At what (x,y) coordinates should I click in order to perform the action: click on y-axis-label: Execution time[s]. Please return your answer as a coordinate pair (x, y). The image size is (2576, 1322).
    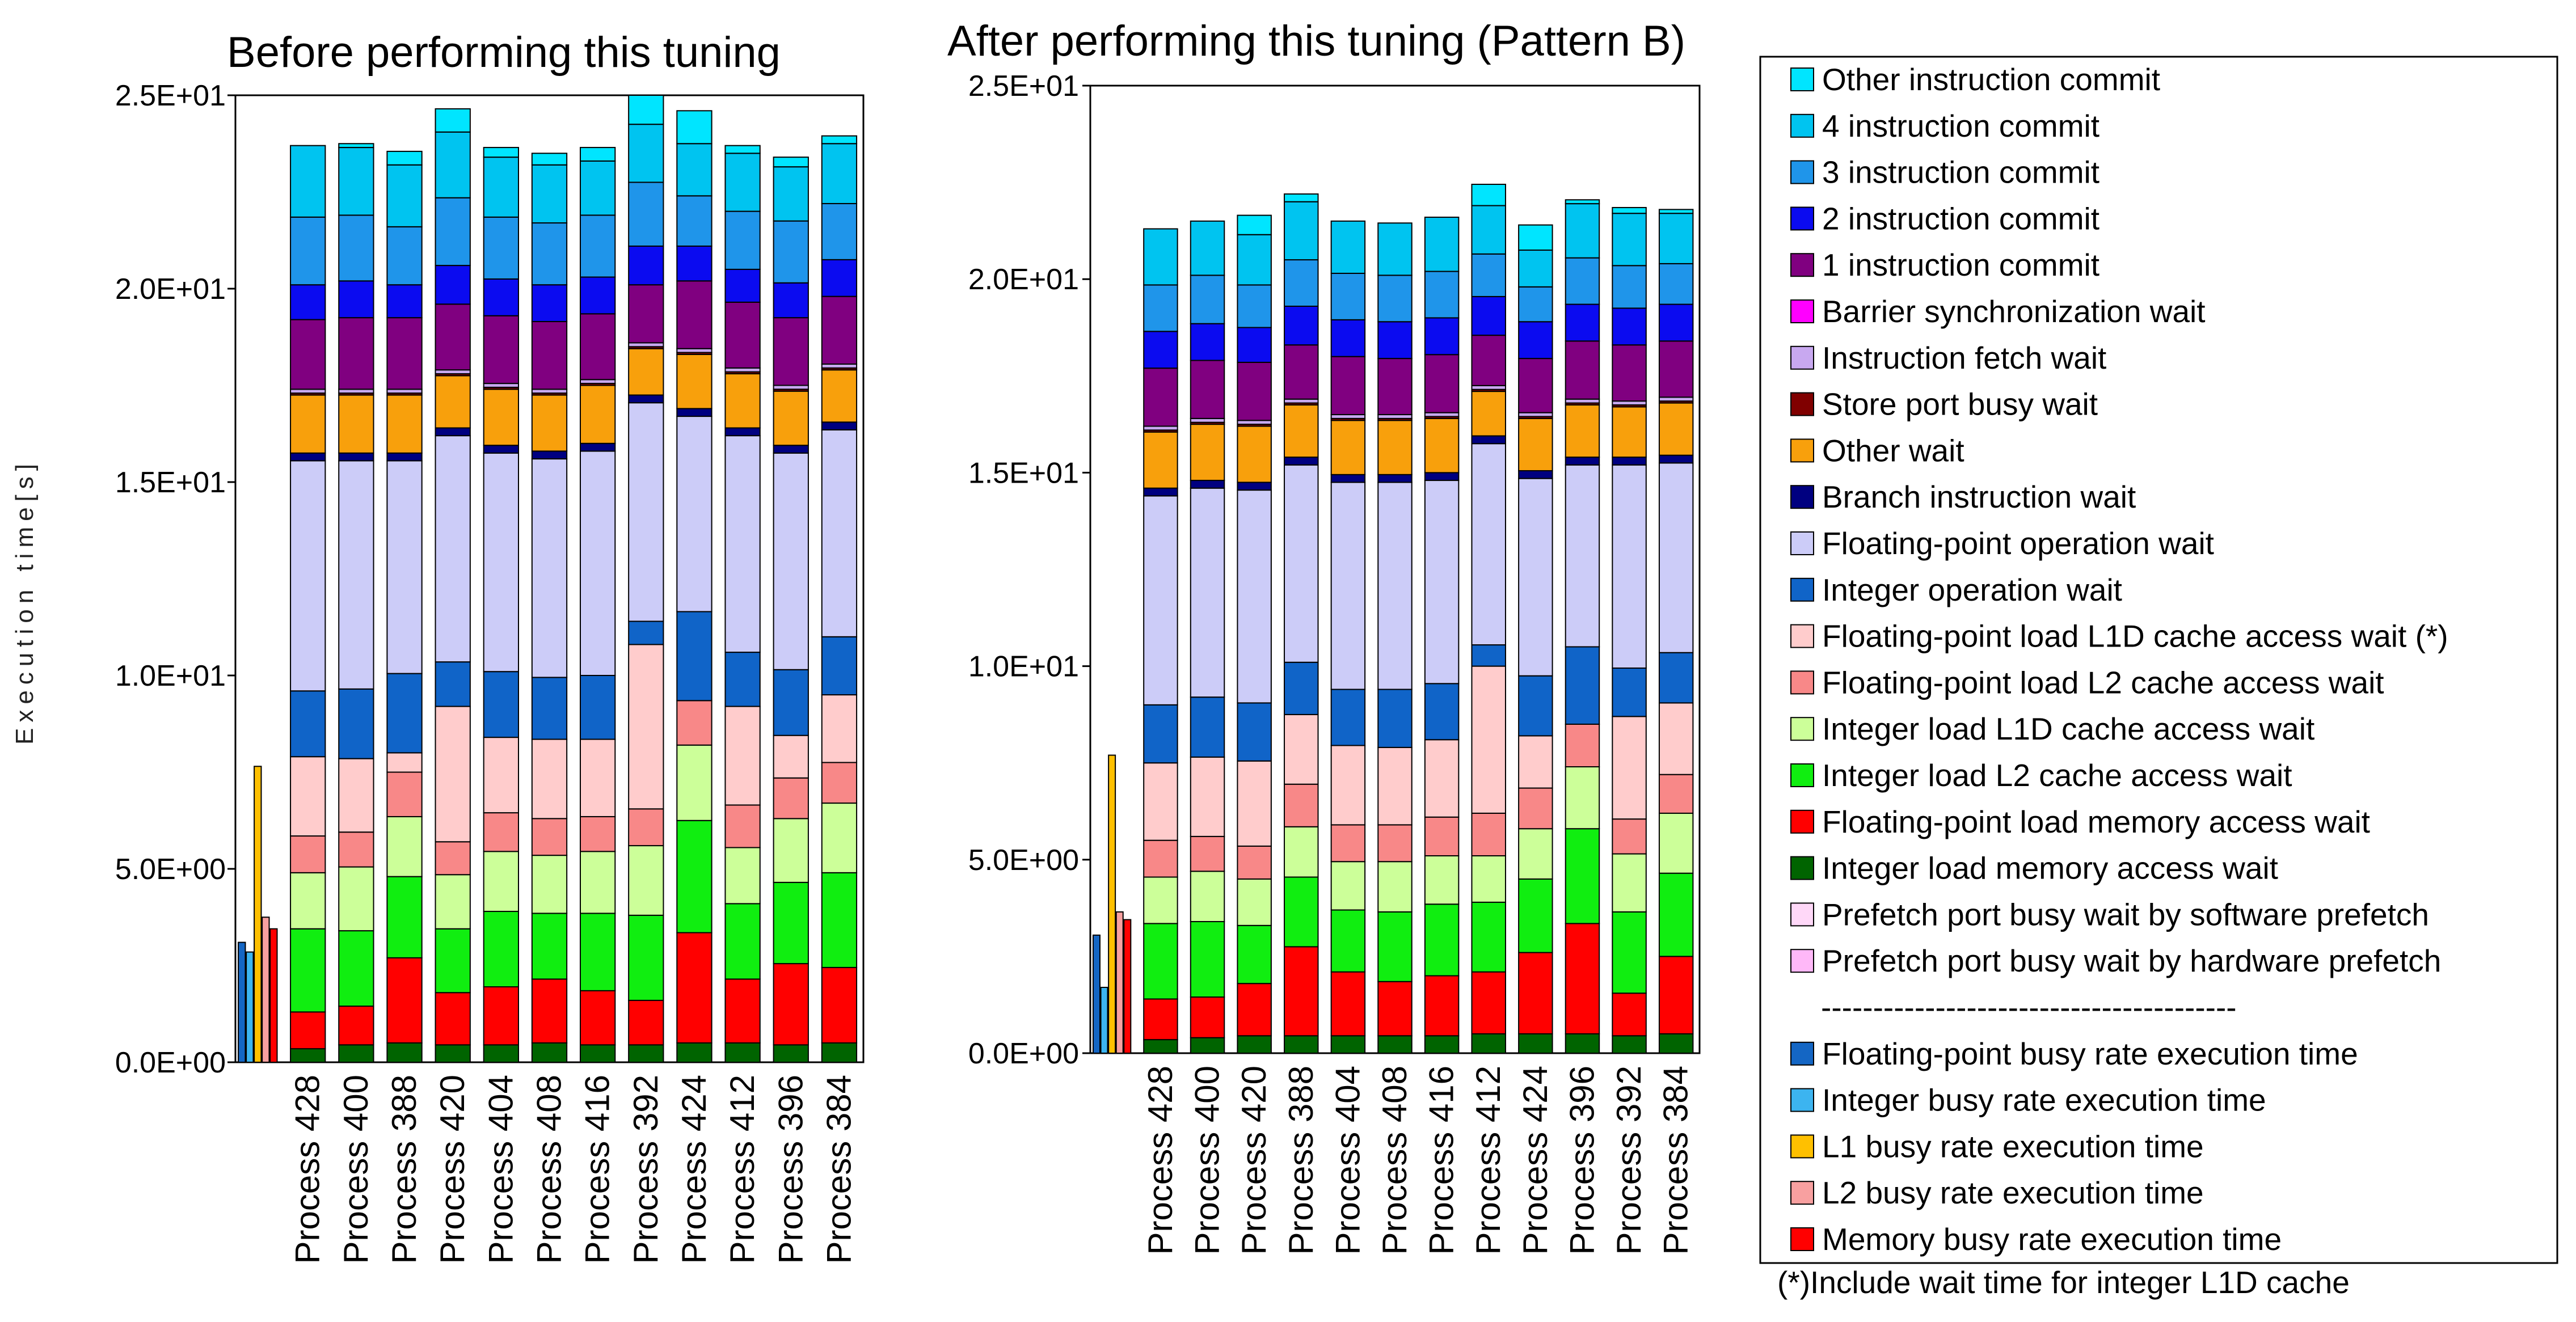
    Looking at the image, I should click on (25, 601).